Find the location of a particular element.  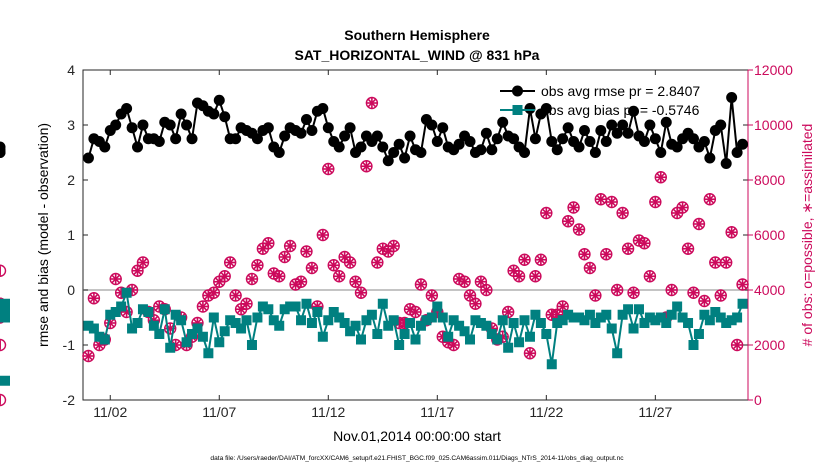

legend-rmse-marker is located at coordinates (517, 91).